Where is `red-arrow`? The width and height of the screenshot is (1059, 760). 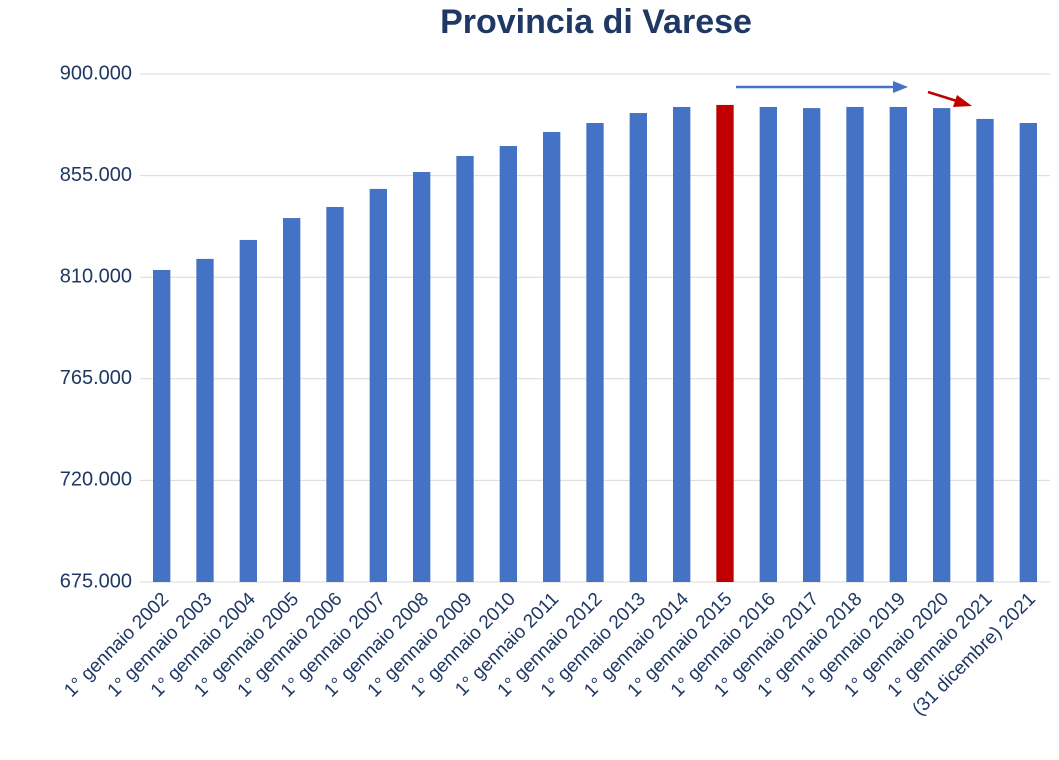
red-arrow is located at coordinates (944, 97).